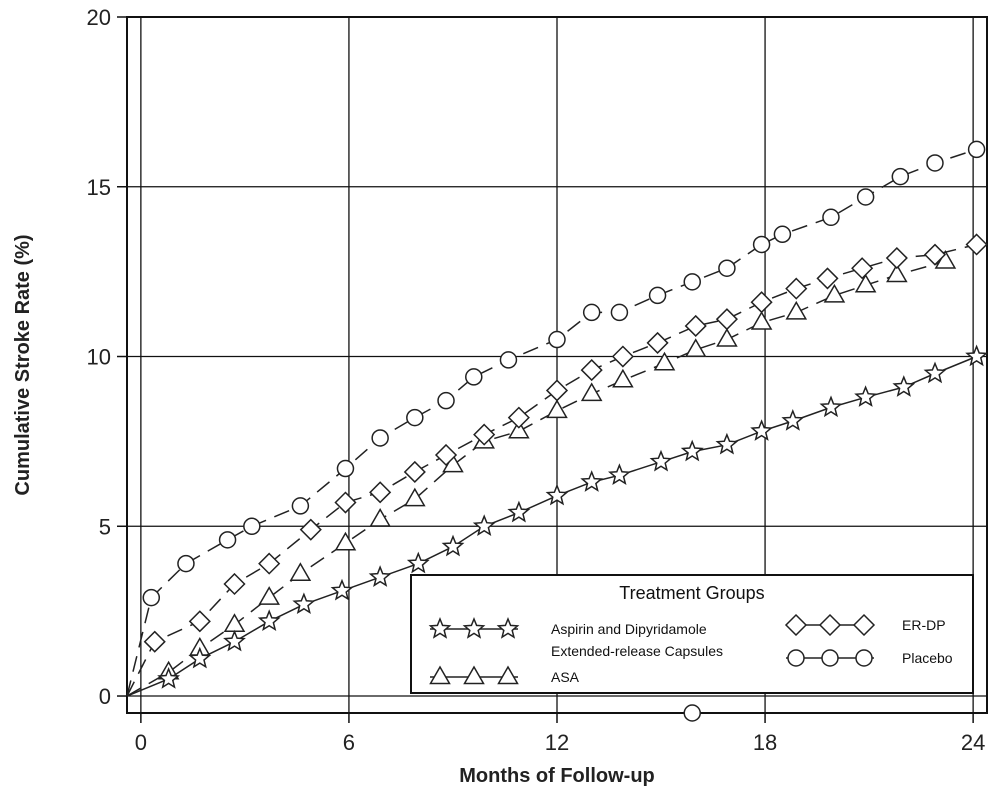  I want to click on y-tick-label: 0, so click(105, 696).